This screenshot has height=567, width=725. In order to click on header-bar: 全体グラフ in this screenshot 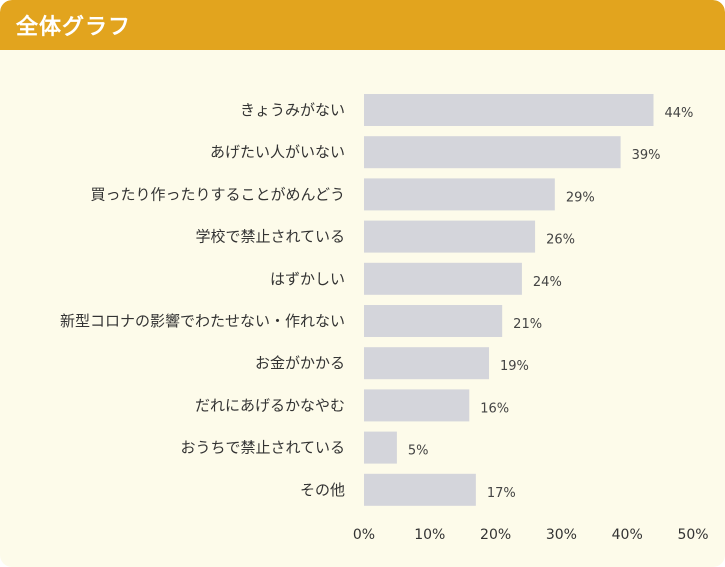, I will do `click(362, 25)`.